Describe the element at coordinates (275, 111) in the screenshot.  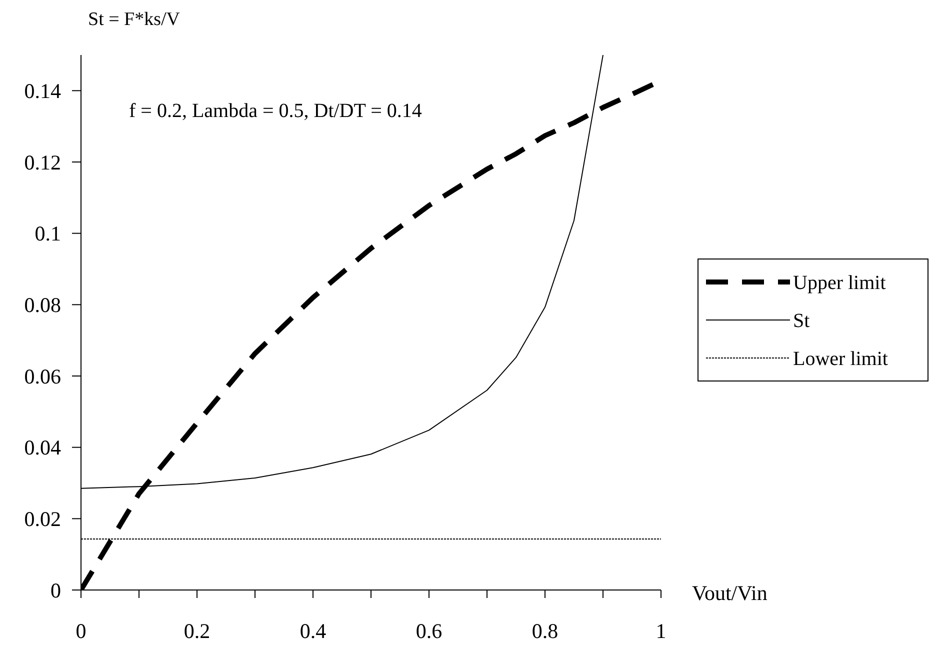
I see `annotation: f = 0.2, Lambda = 0.5, Dt/DT = 0.14` at that location.